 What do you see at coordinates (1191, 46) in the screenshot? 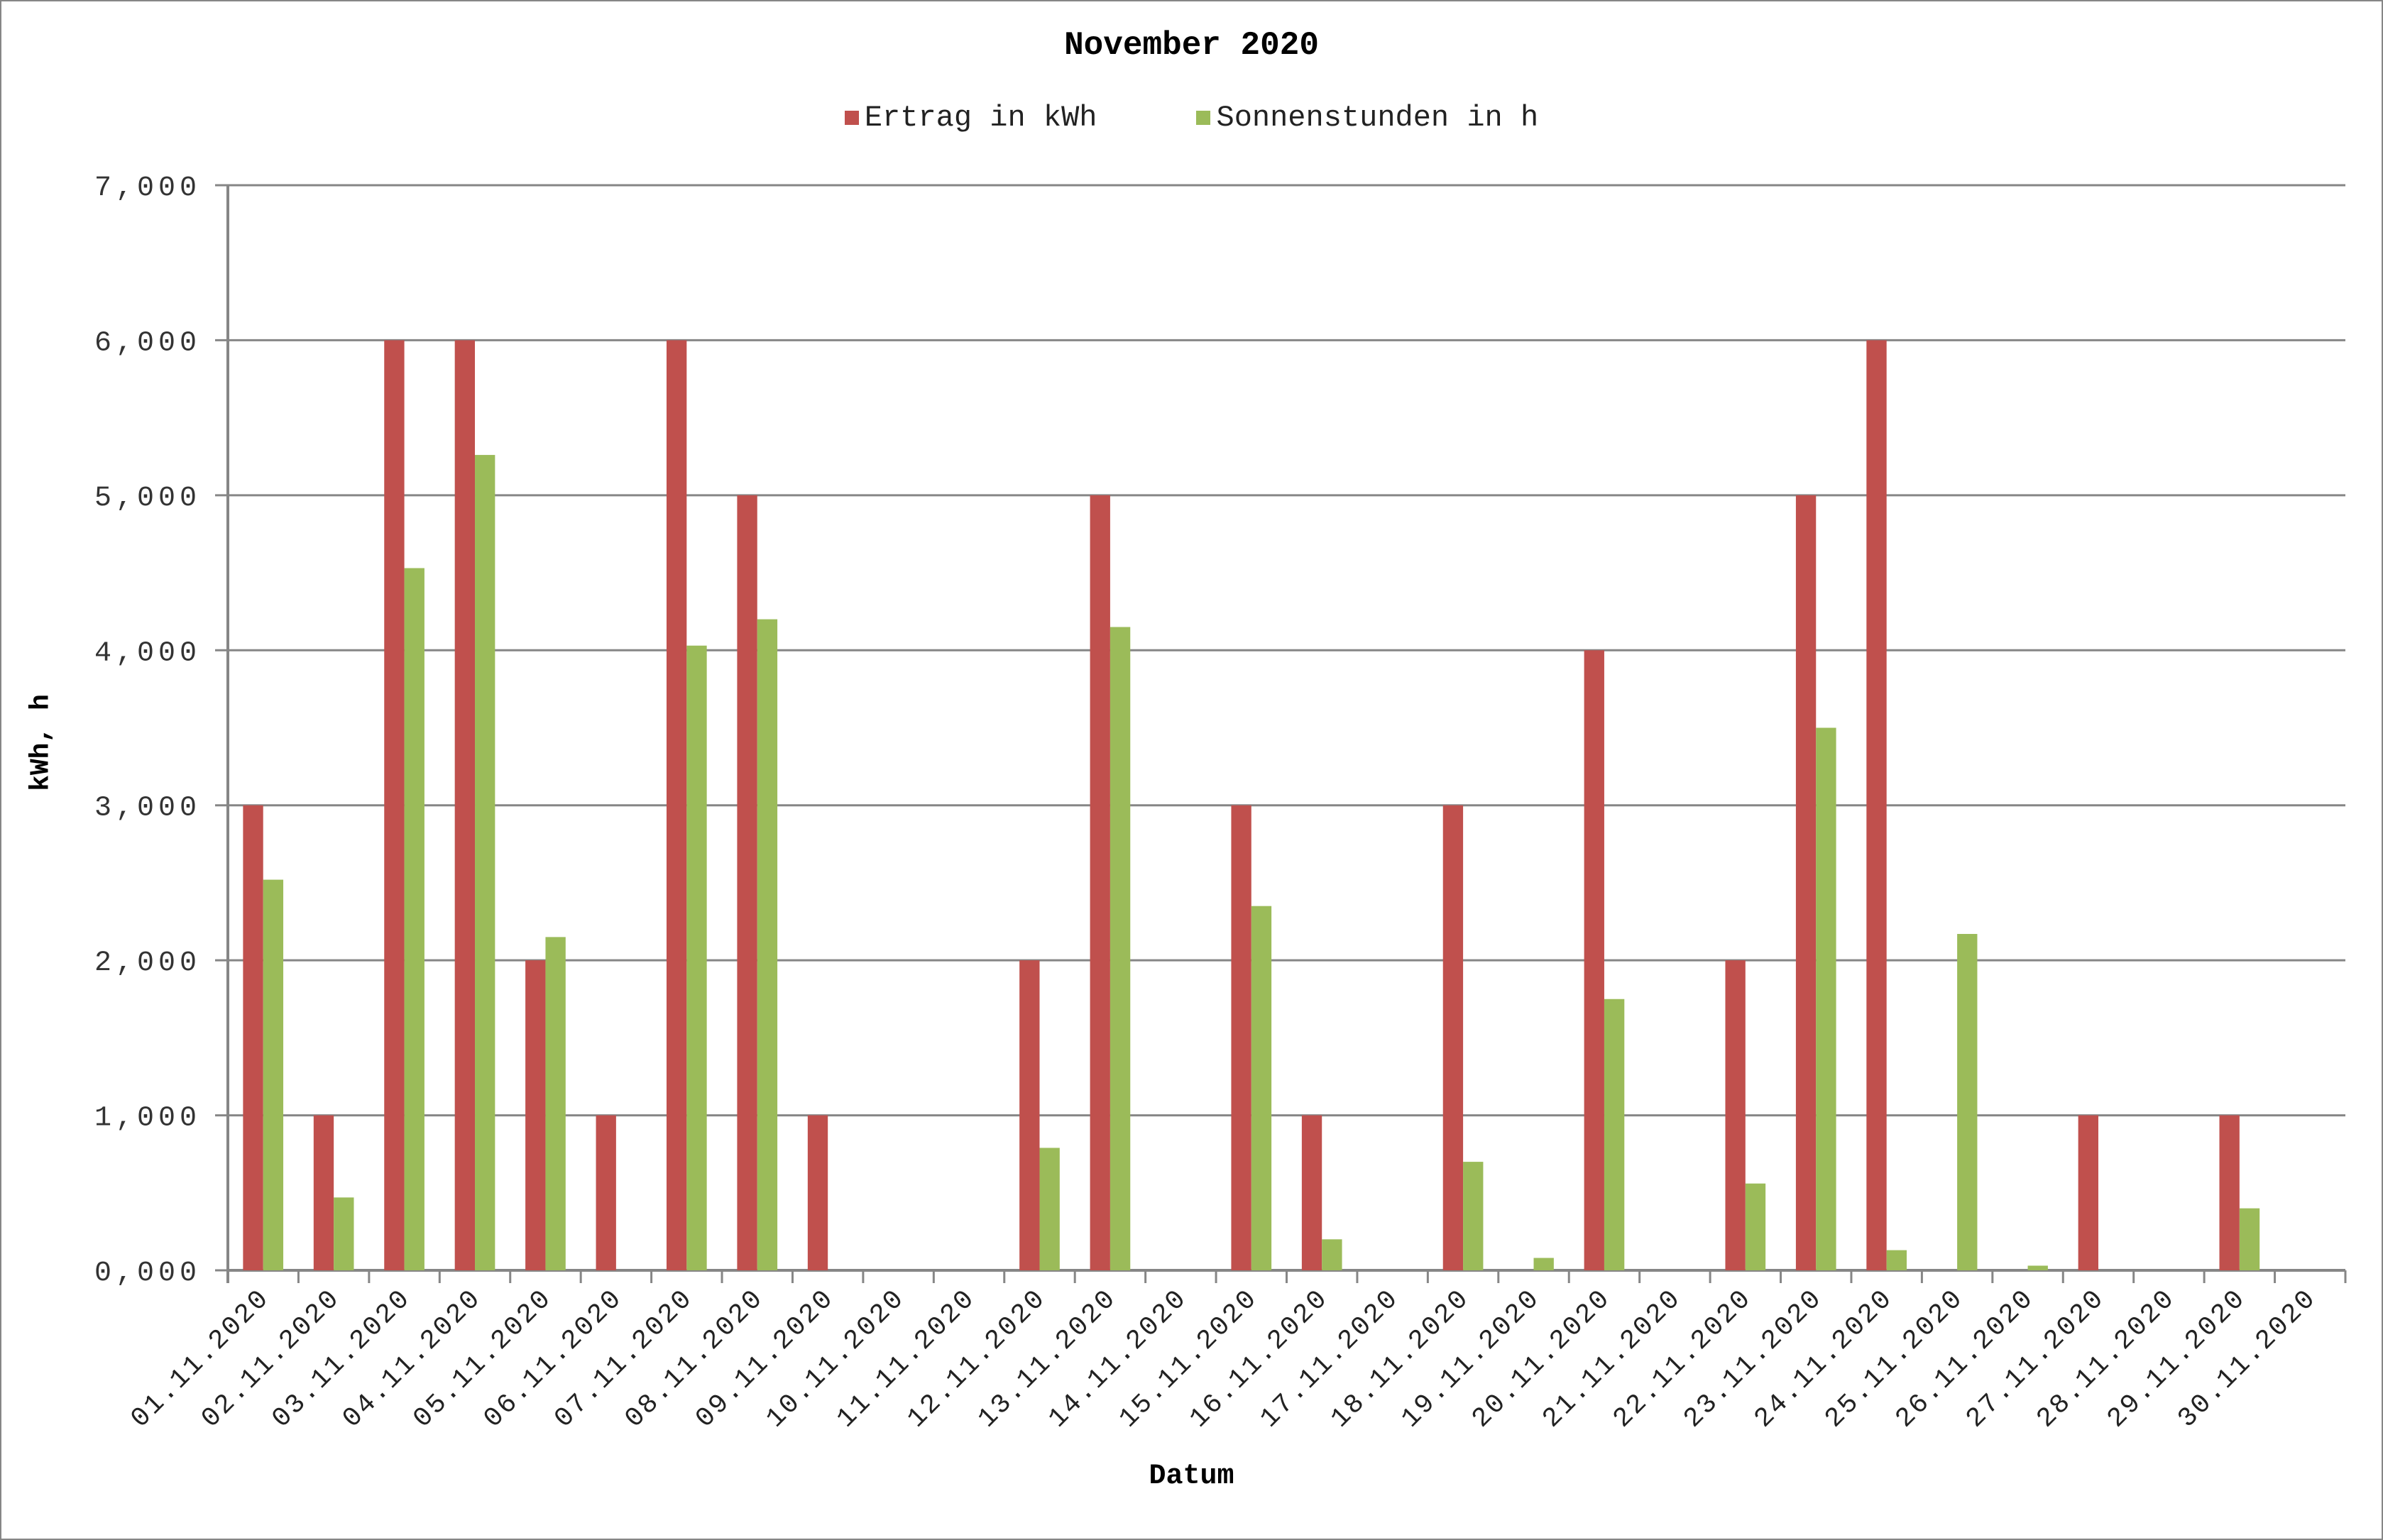
I see `chart-title: November 2020` at bounding box center [1191, 46].